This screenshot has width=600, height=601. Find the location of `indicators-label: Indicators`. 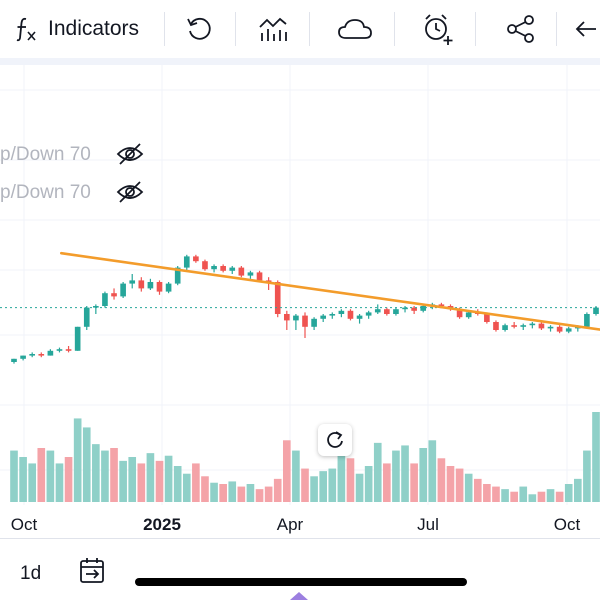

indicators-label: Indicators is located at coordinates (94, 28).